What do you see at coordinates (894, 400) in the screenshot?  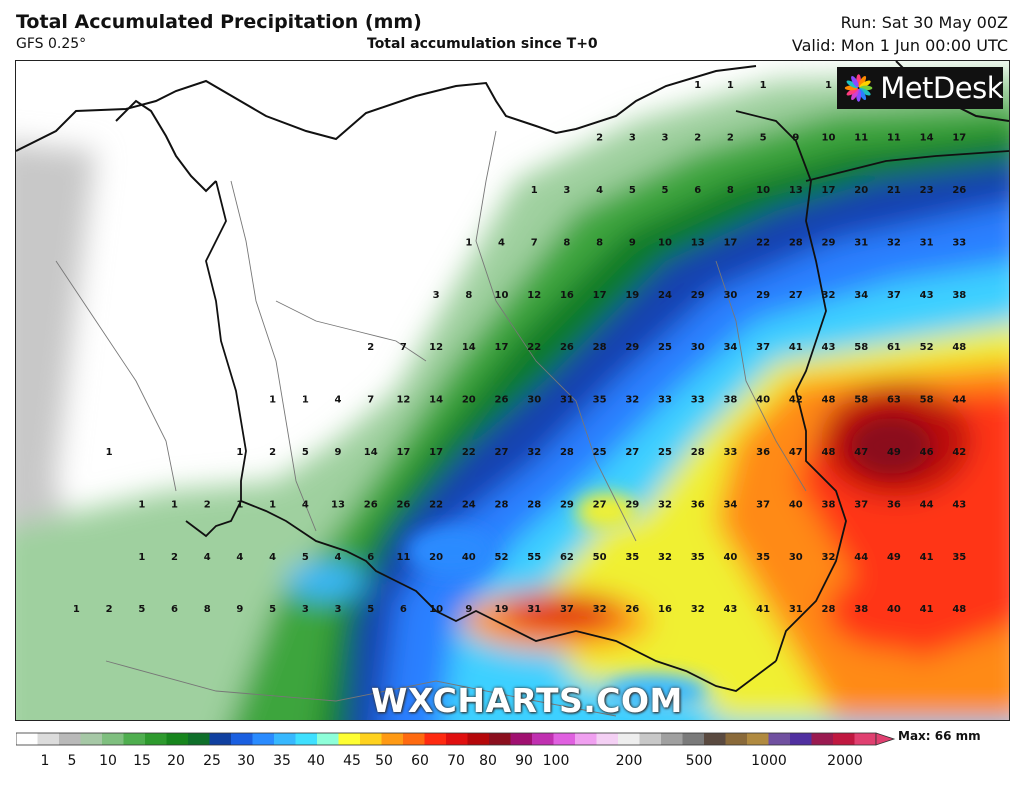 I see `grid-value: 63` at bounding box center [894, 400].